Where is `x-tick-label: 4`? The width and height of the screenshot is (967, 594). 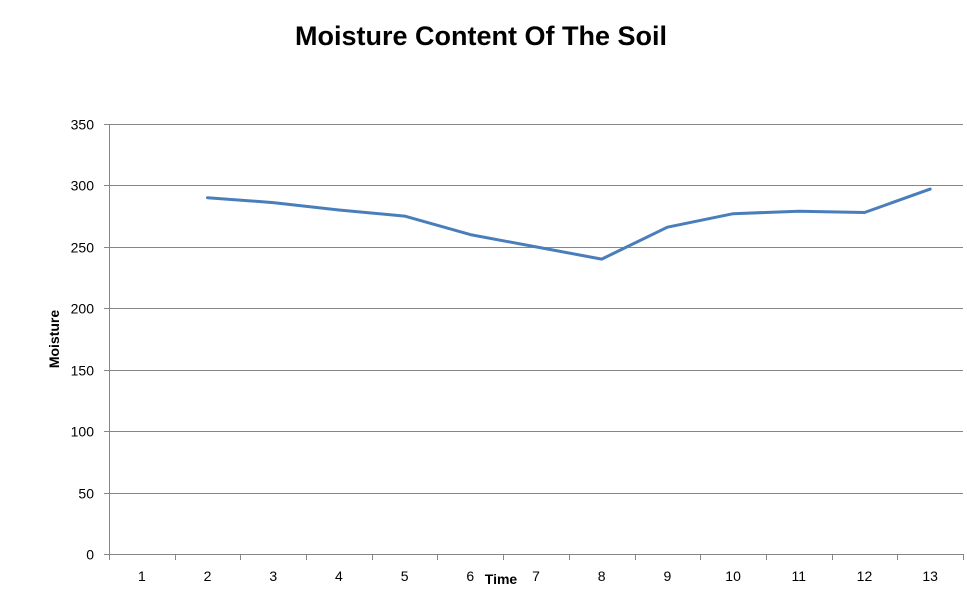 x-tick-label: 4 is located at coordinates (339, 576).